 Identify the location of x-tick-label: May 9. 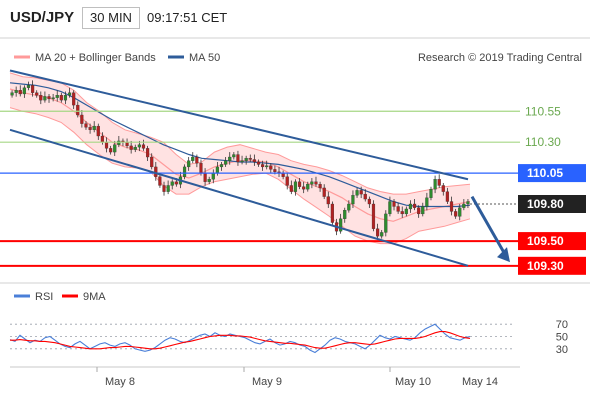
(267, 382).